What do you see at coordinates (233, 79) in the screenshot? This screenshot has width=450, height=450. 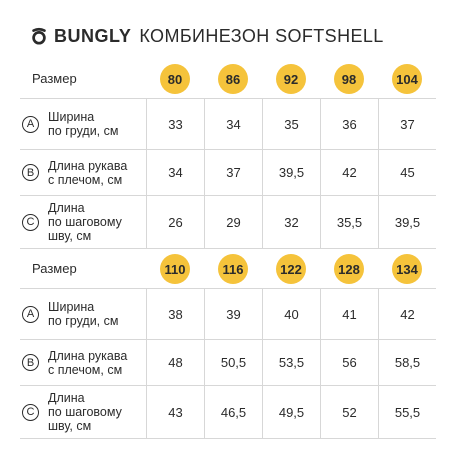 I see `size-badge: 86` at bounding box center [233, 79].